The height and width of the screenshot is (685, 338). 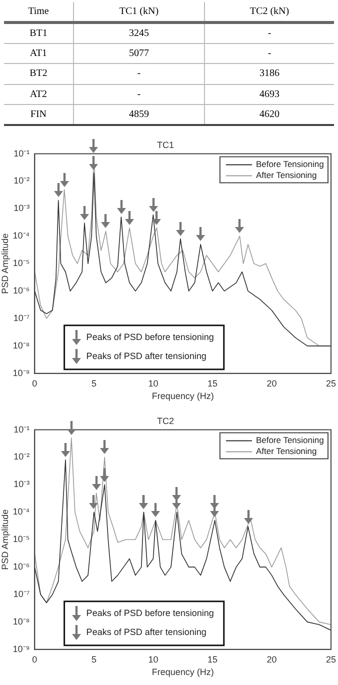 I want to click on chart-title: TC2, so click(x=165, y=421).